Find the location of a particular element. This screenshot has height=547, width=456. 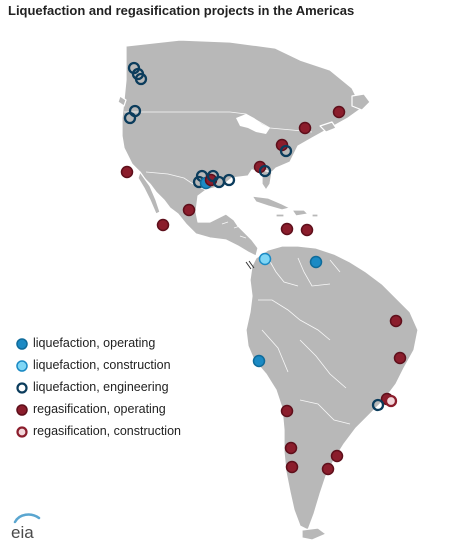

great-lakes is located at coordinates (253, 124).